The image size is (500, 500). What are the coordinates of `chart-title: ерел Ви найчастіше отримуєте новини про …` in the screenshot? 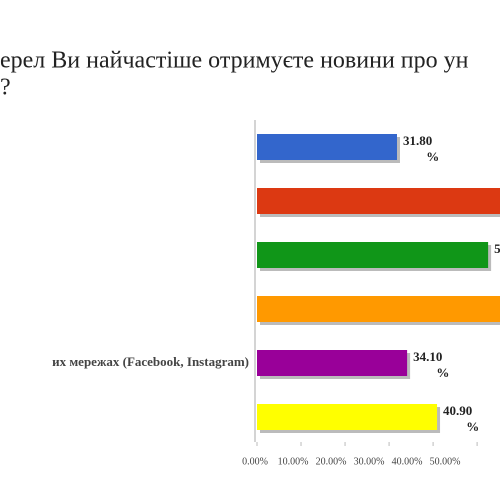 It's located at (234, 61).